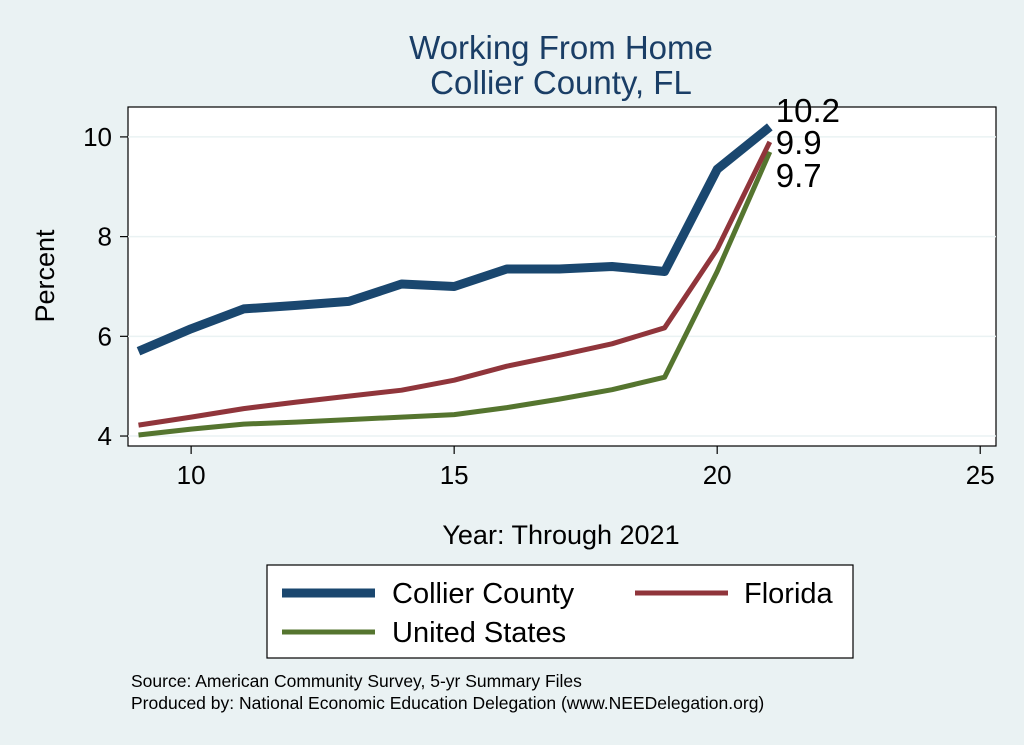 This screenshot has height=745, width=1024. What do you see at coordinates (483, 594) in the screenshot?
I see `legend-label-collier: Collier County` at bounding box center [483, 594].